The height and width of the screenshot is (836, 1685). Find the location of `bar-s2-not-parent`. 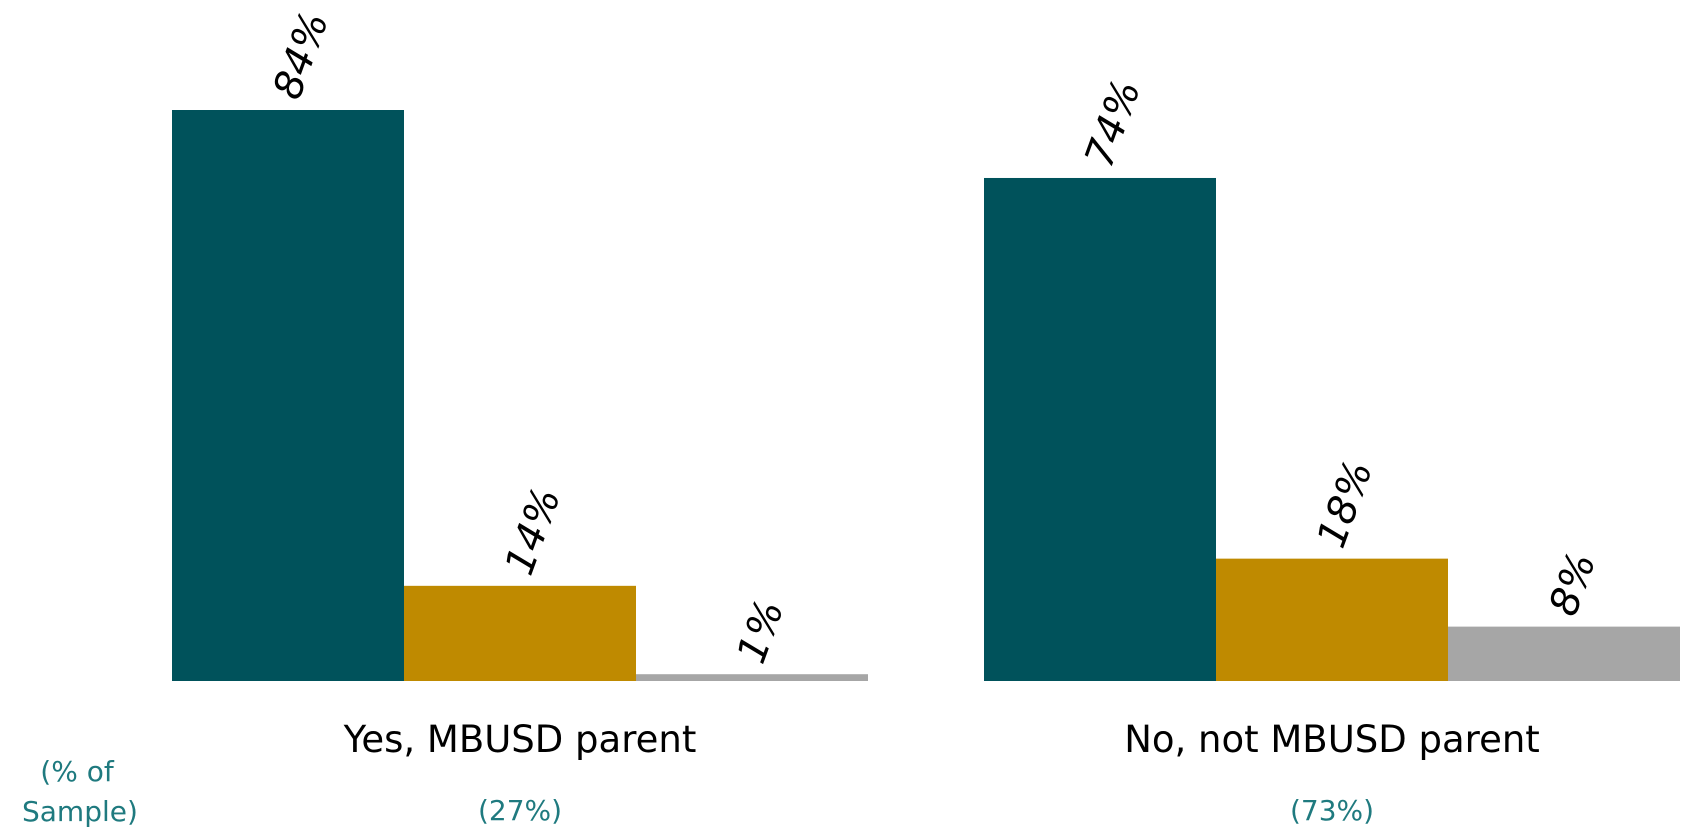

bar-s2-not-parent is located at coordinates (1332, 619).